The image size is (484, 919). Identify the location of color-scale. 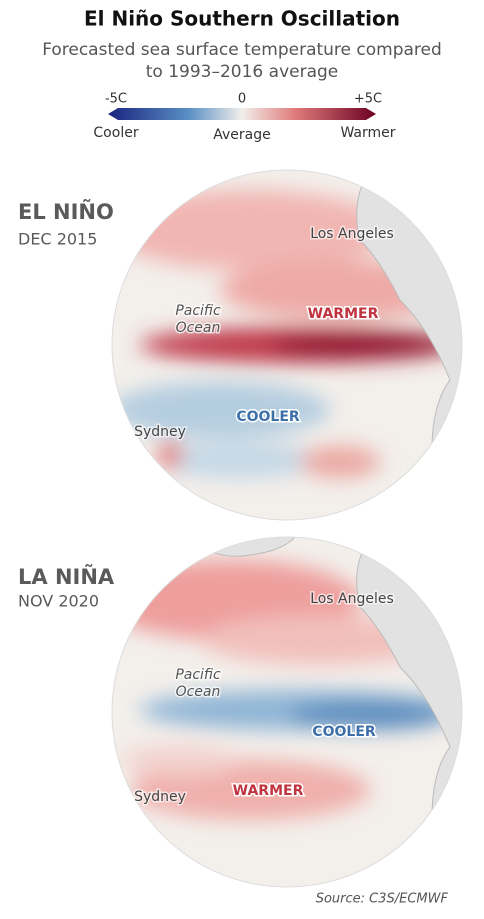
(242, 114).